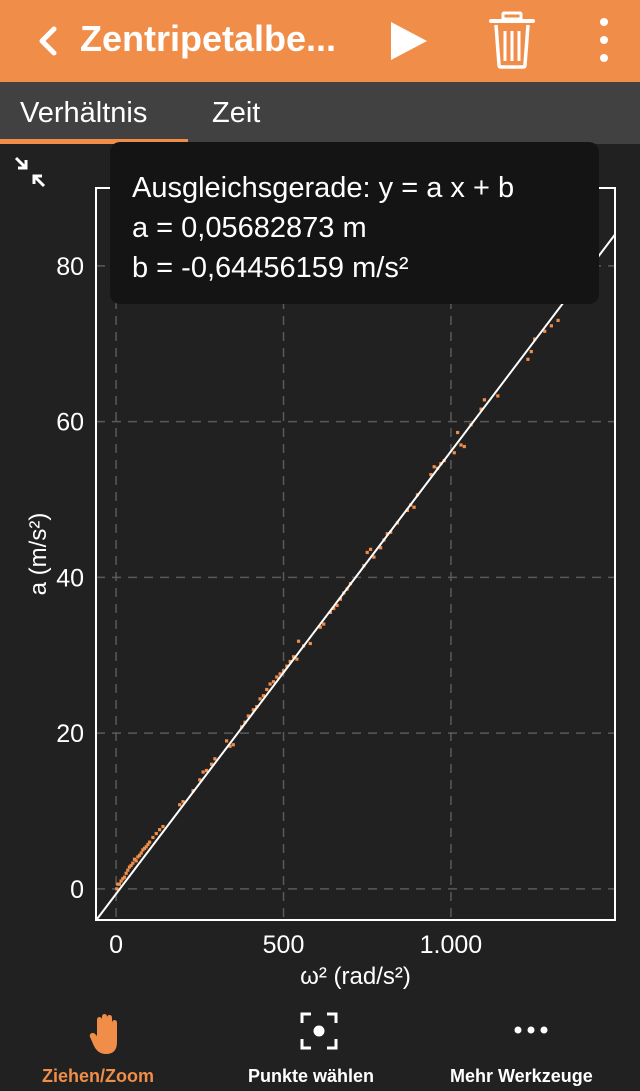 The image size is (640, 1091). I want to click on x-axis-label: ω² (rad/s²), so click(355, 976).